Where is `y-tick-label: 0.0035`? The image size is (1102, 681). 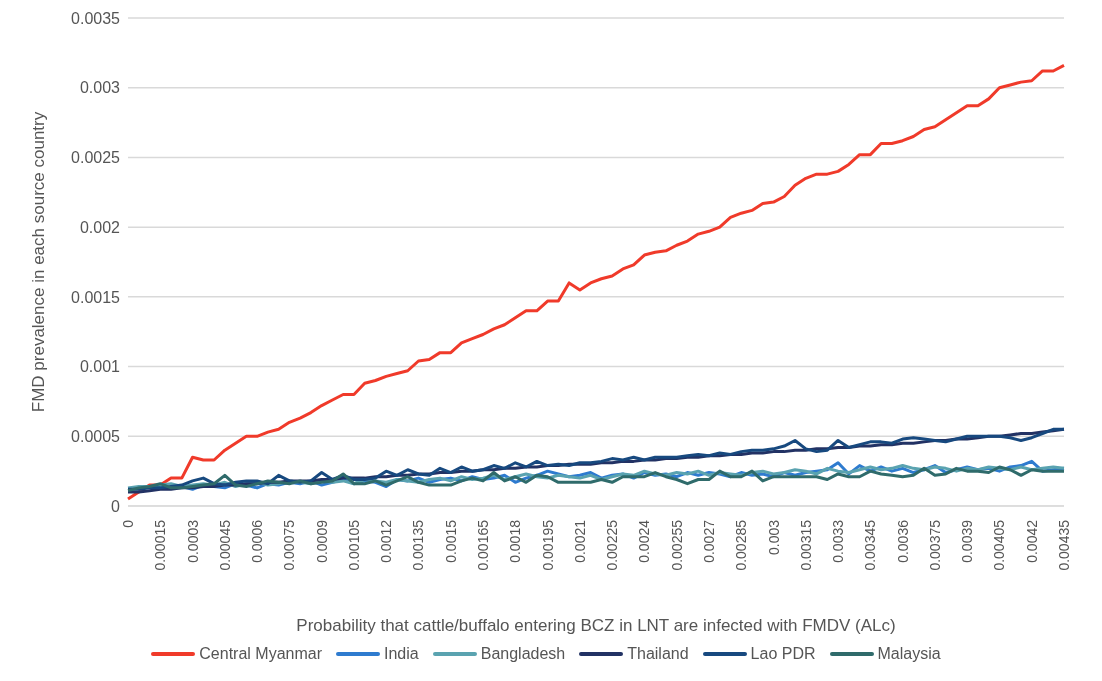
y-tick-label: 0.0035 is located at coordinates (96, 18).